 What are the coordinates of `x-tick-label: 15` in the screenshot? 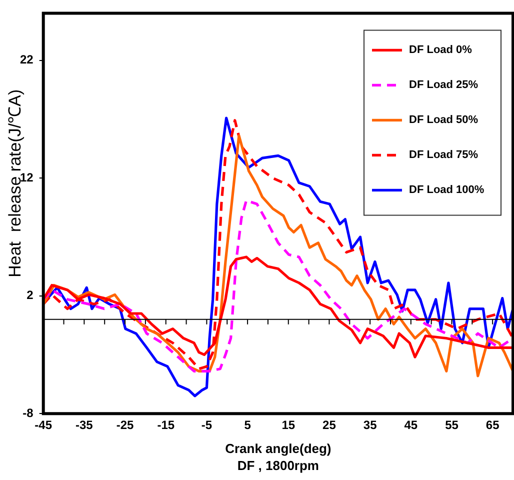 It's located at (289, 425).